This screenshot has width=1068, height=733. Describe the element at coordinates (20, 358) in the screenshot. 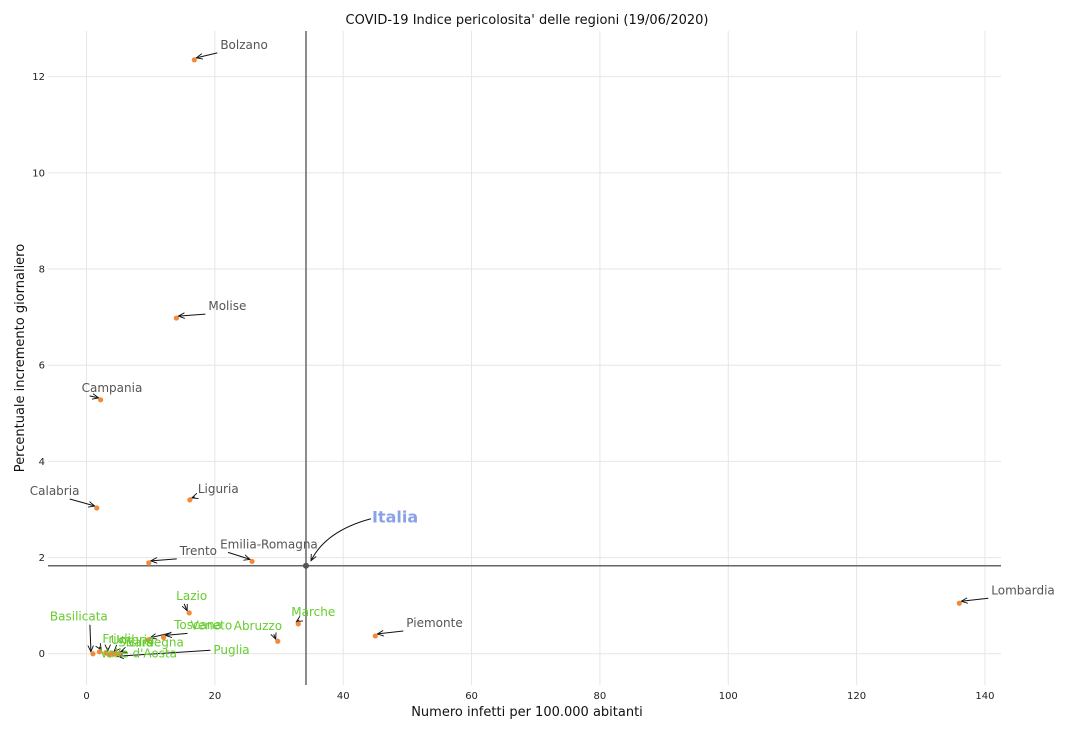

I see `y-axis-label: Percentuale incremento giornaliero` at that location.